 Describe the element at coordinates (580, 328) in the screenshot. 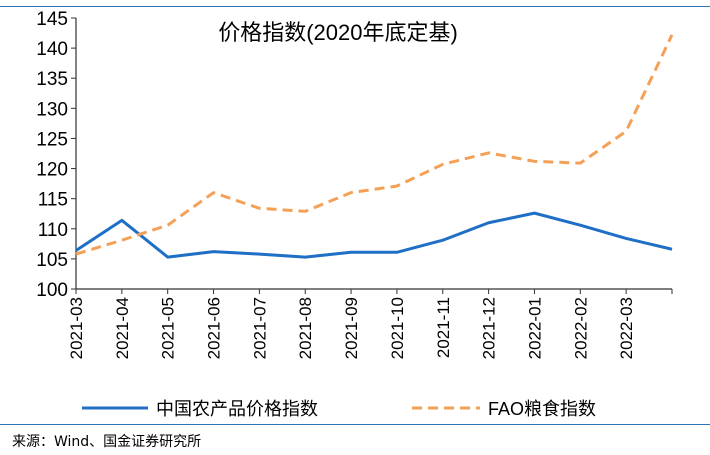

I see `x-tick-label: 2022-02` at that location.